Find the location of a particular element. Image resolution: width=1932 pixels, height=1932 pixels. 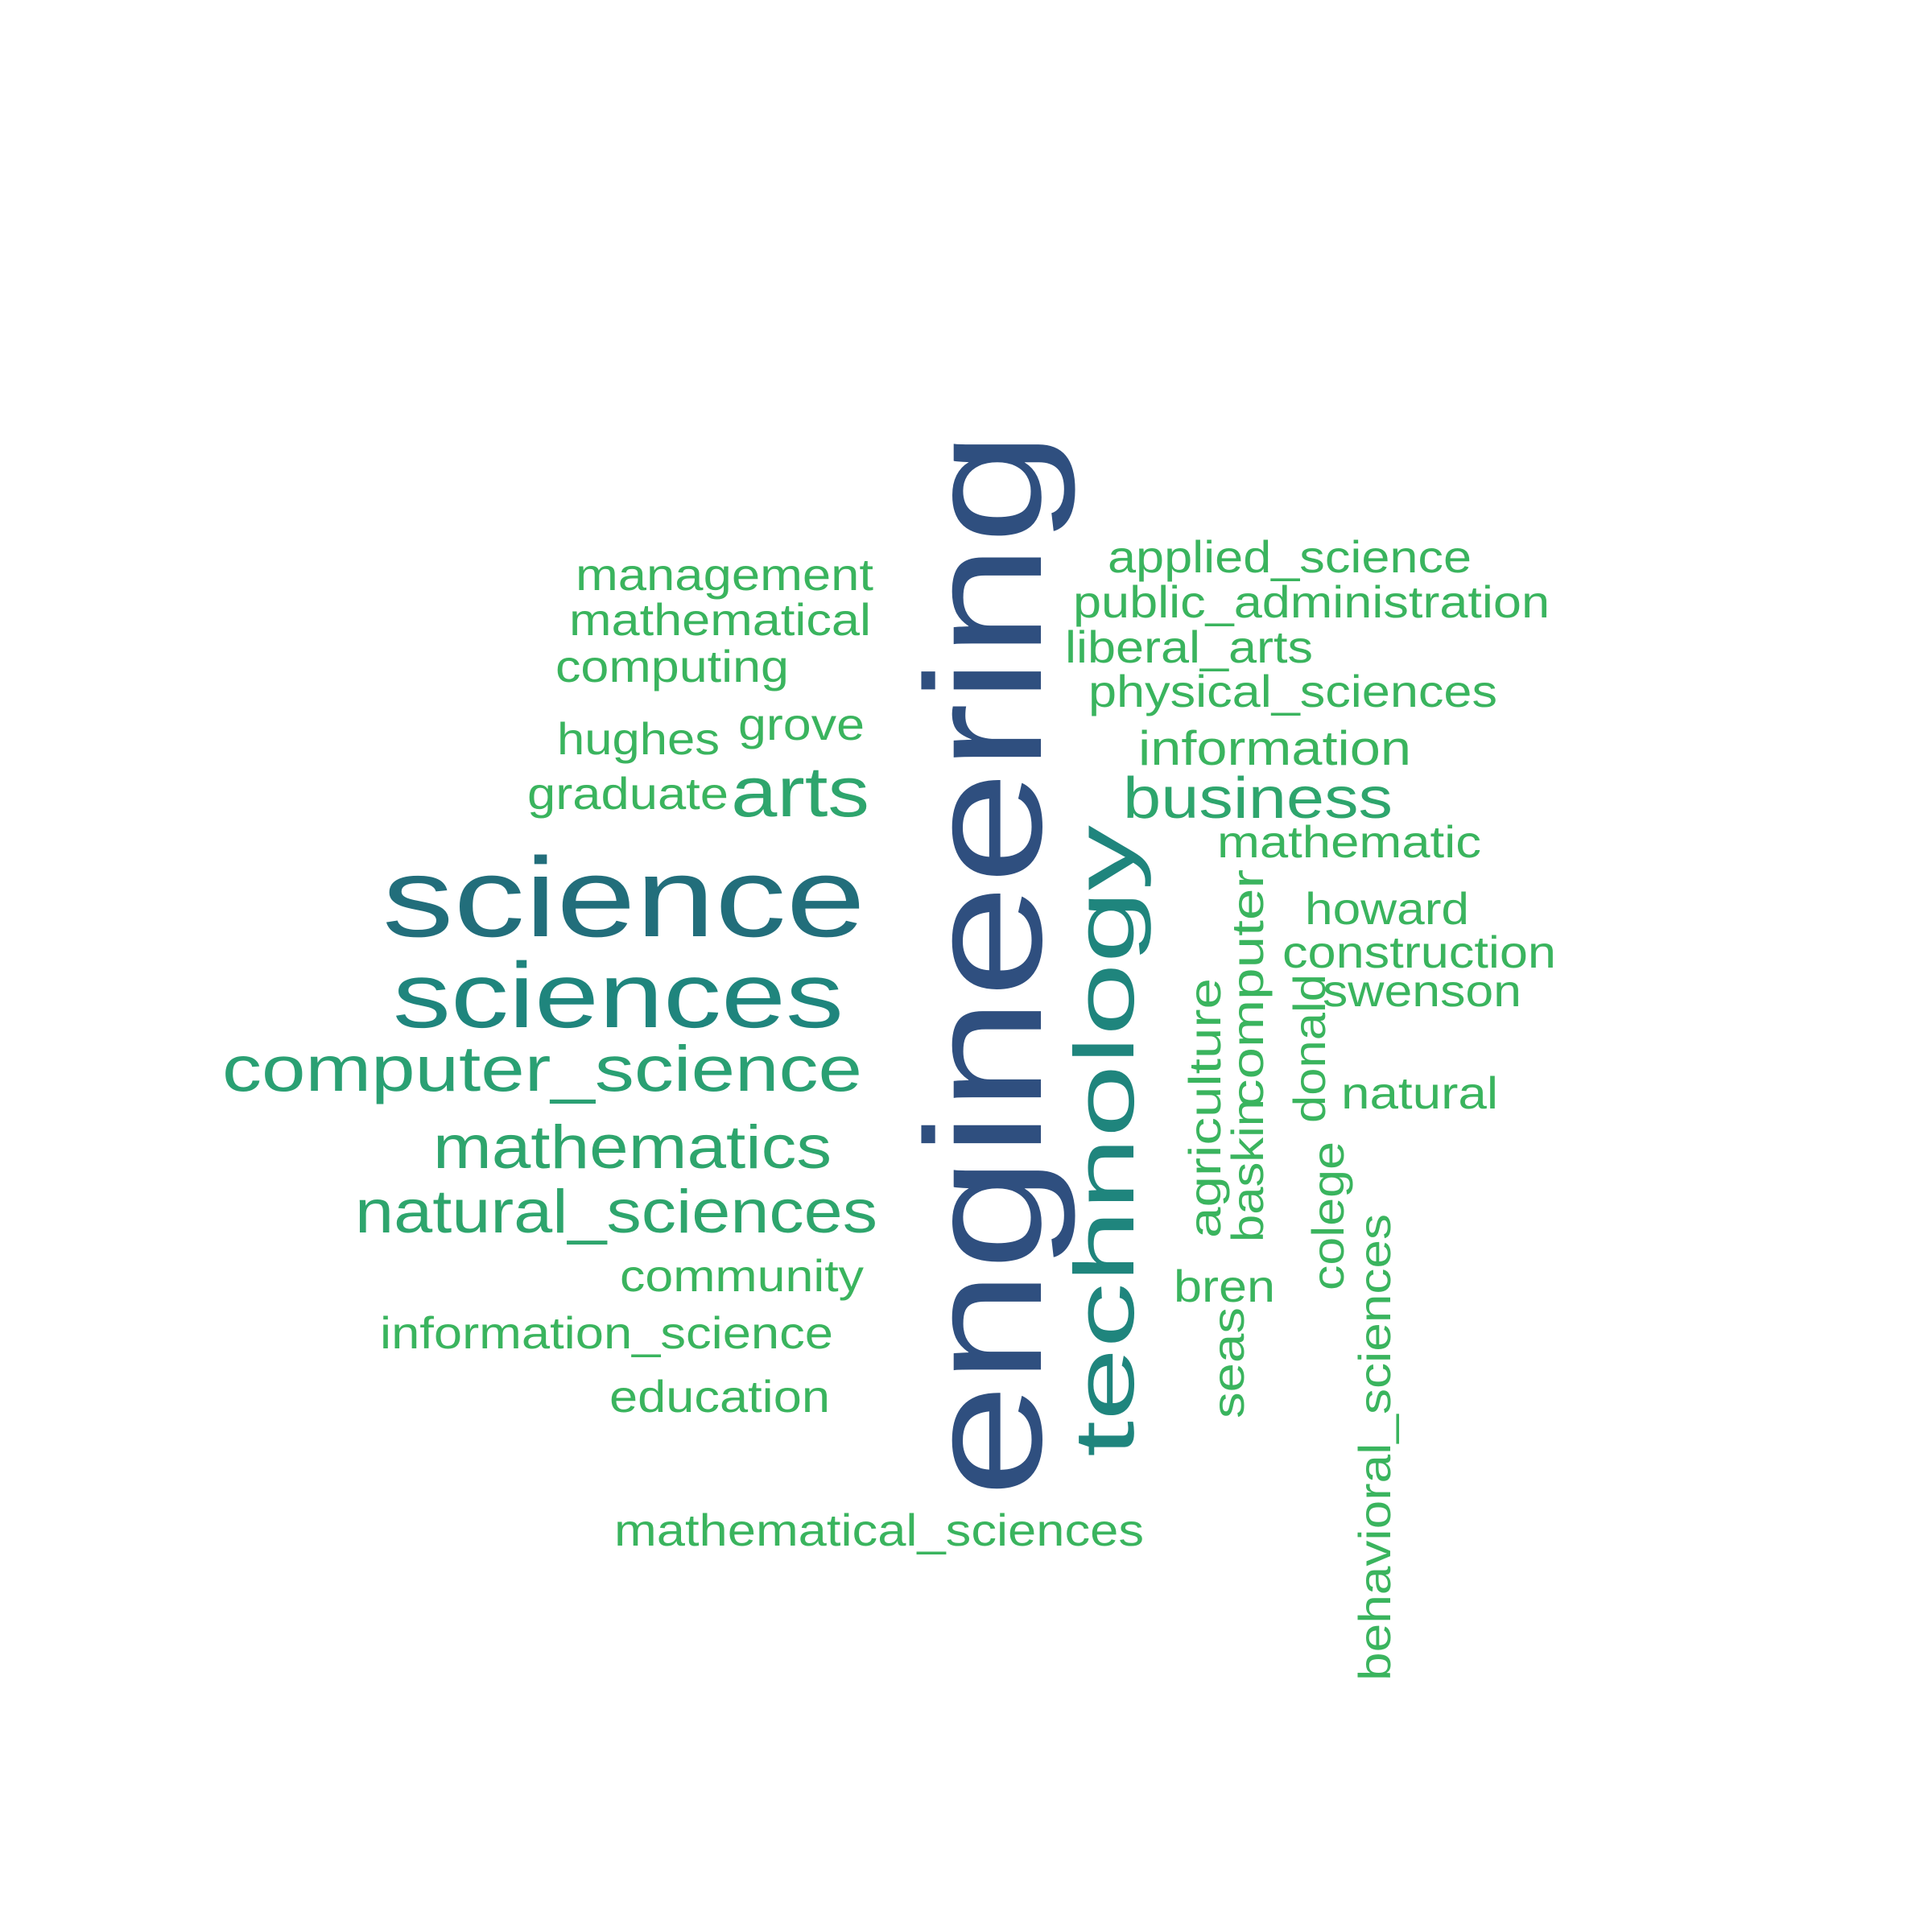

word-graduate: graduate is located at coordinates (628, 793).